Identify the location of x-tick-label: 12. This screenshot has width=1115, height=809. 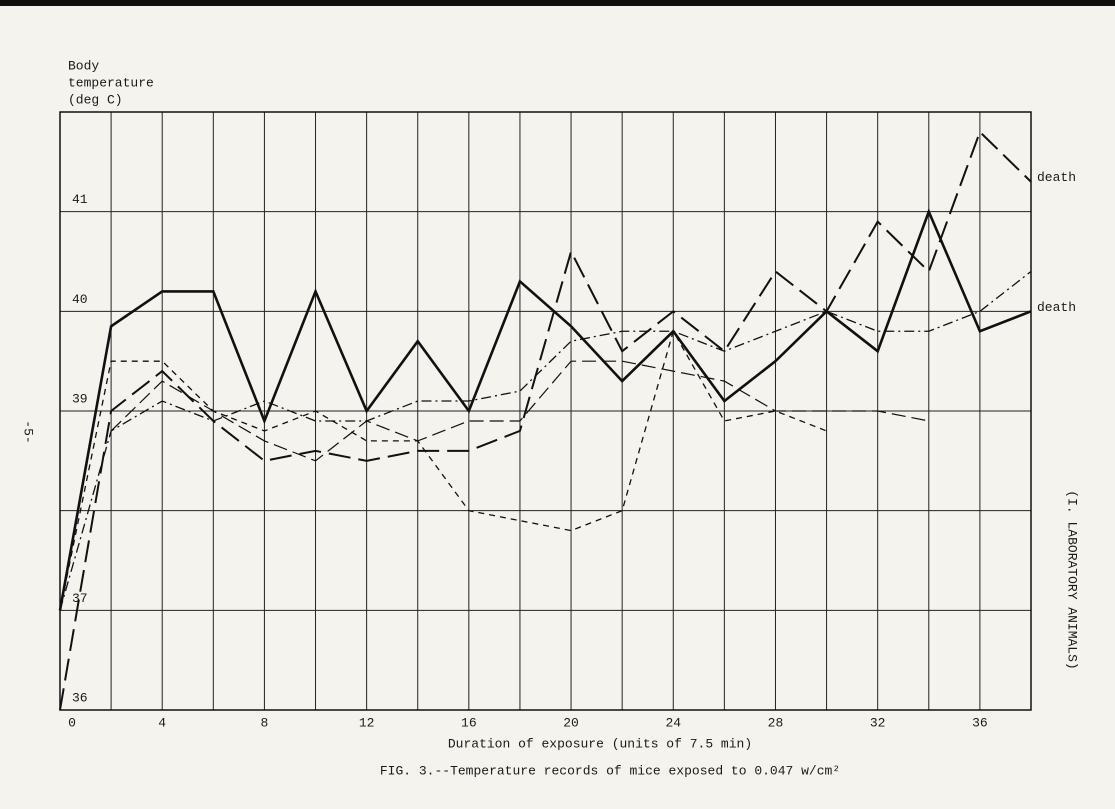
(367, 722).